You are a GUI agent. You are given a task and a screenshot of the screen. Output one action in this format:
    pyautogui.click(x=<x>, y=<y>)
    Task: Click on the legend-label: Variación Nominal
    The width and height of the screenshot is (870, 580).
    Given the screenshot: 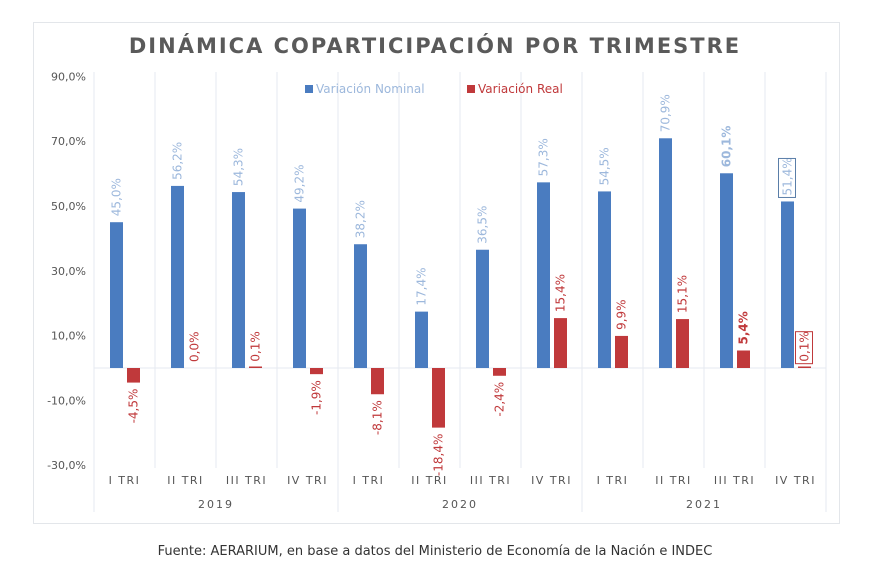 What is the action you would take?
    pyautogui.click(x=370, y=89)
    